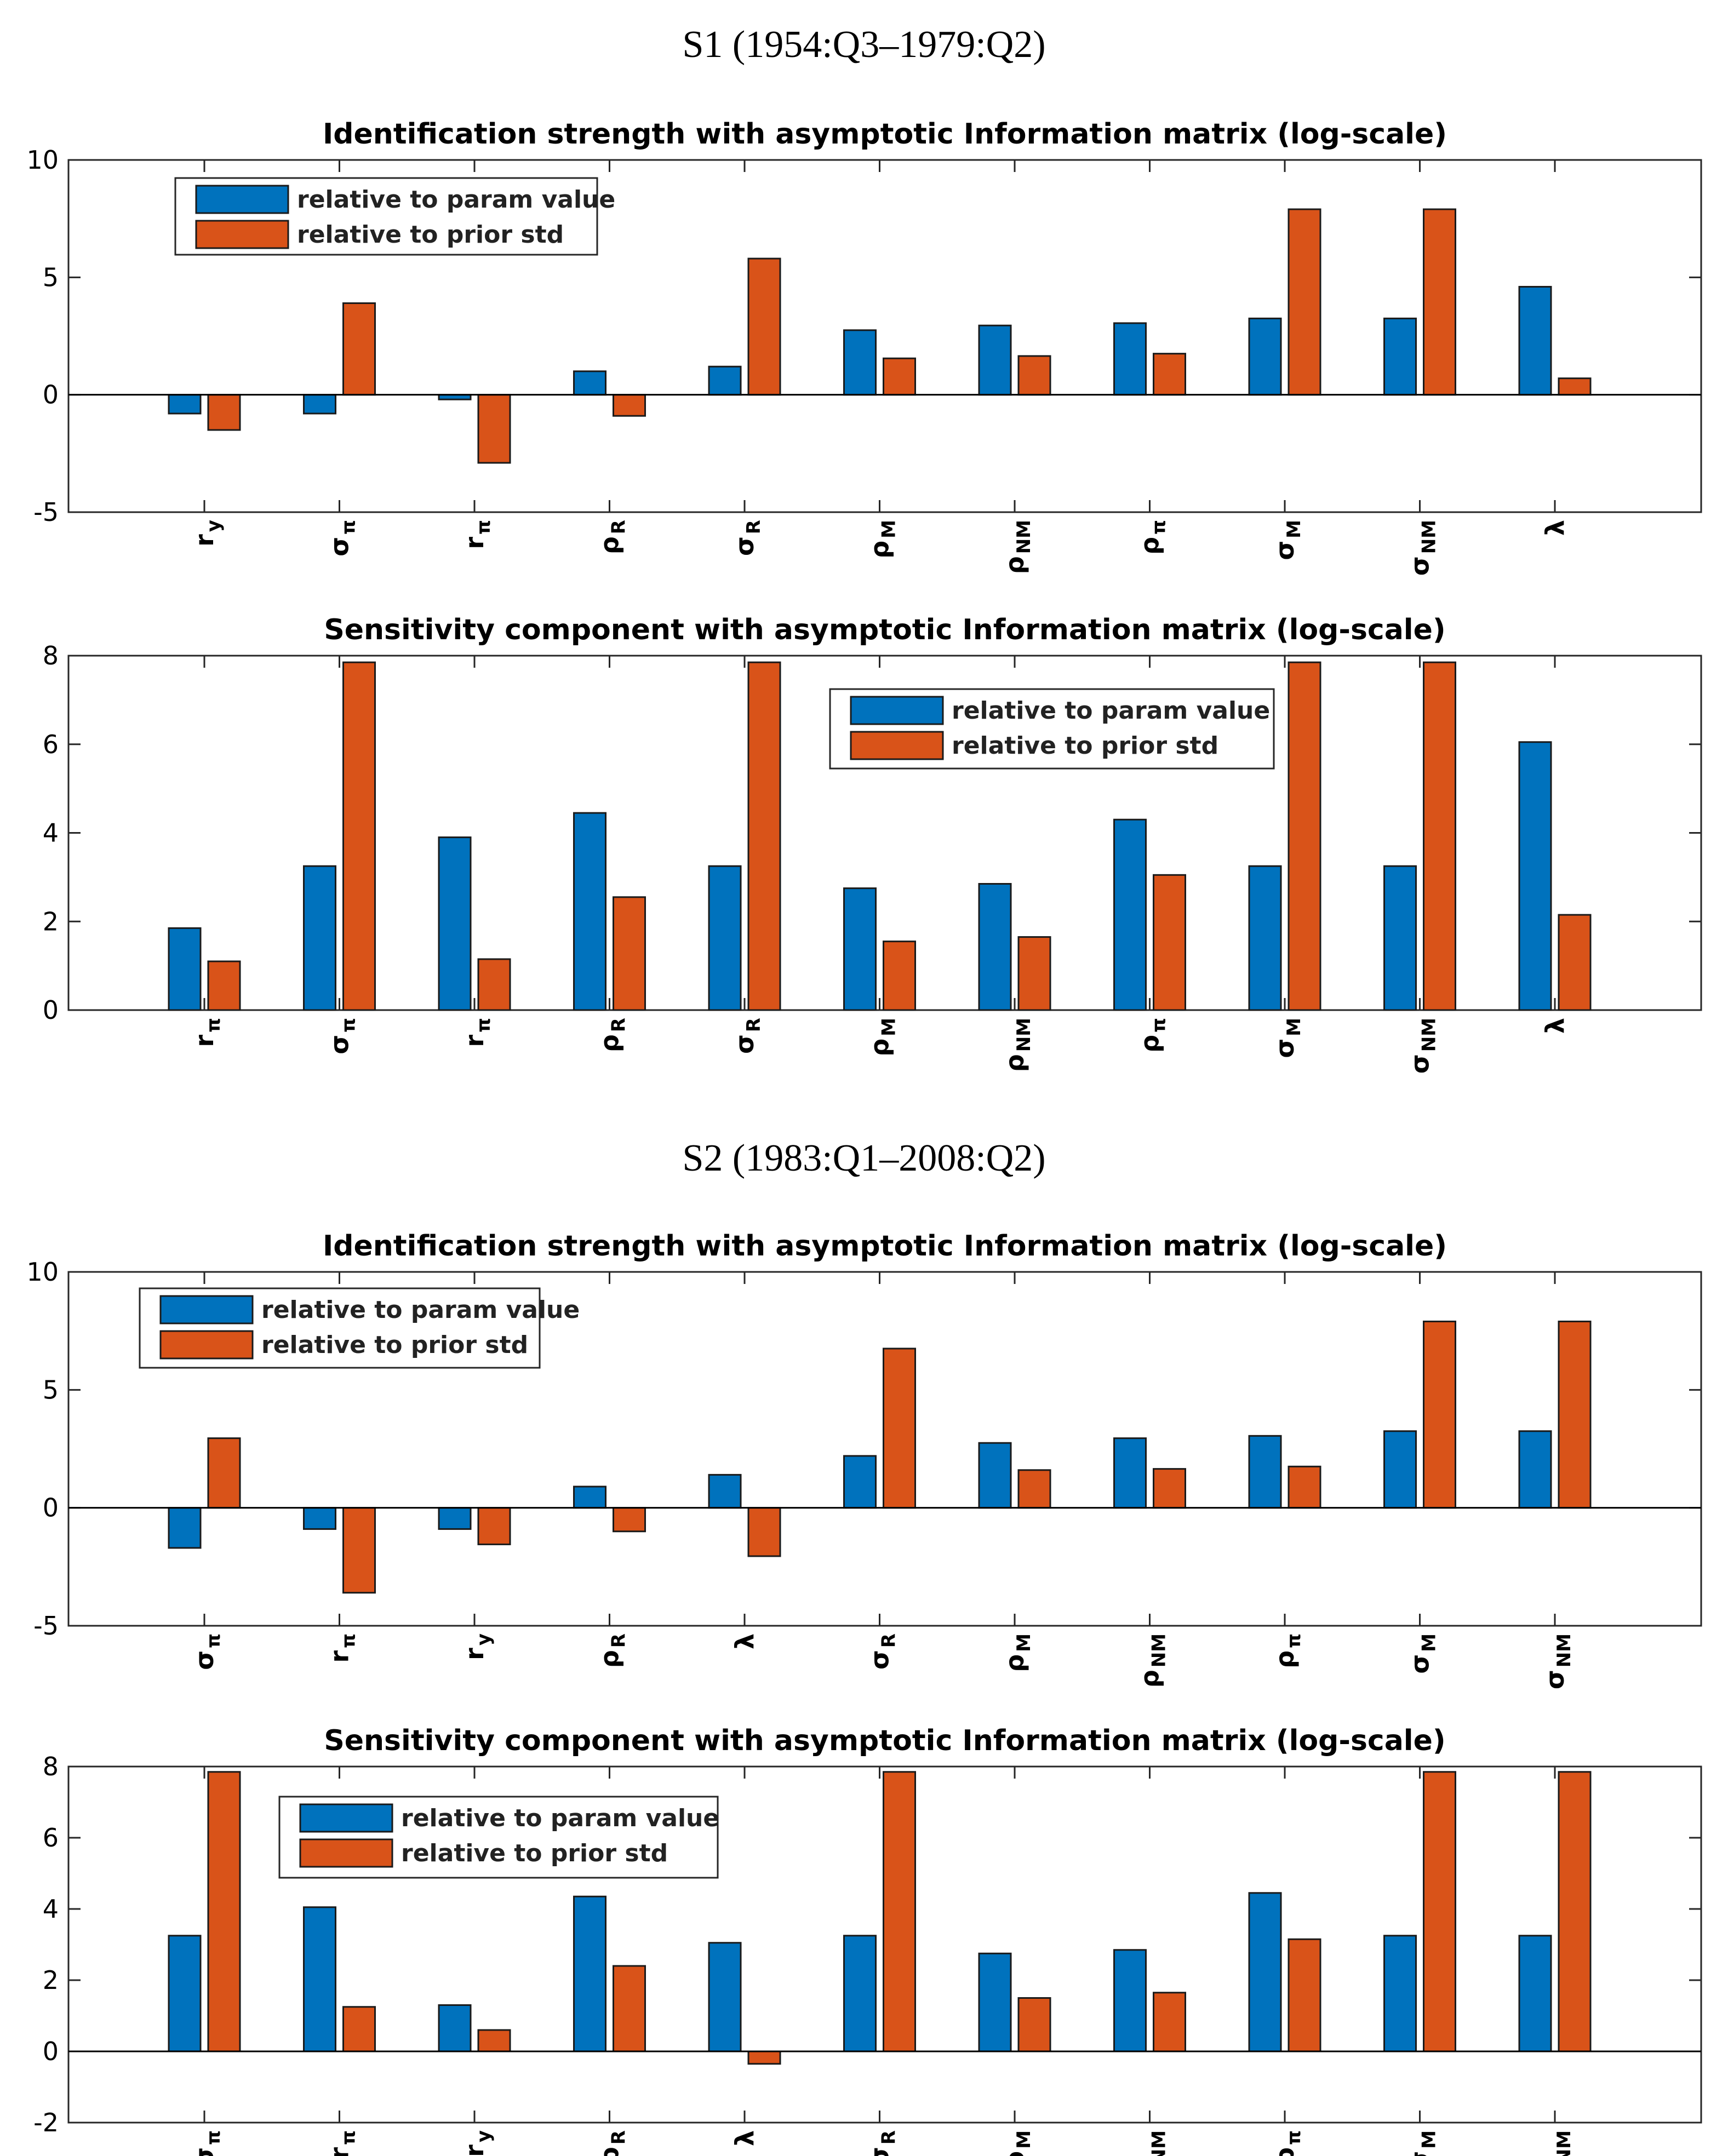  What do you see at coordinates (214, 526) in the screenshot?
I see `category-subscript: y` at bounding box center [214, 526].